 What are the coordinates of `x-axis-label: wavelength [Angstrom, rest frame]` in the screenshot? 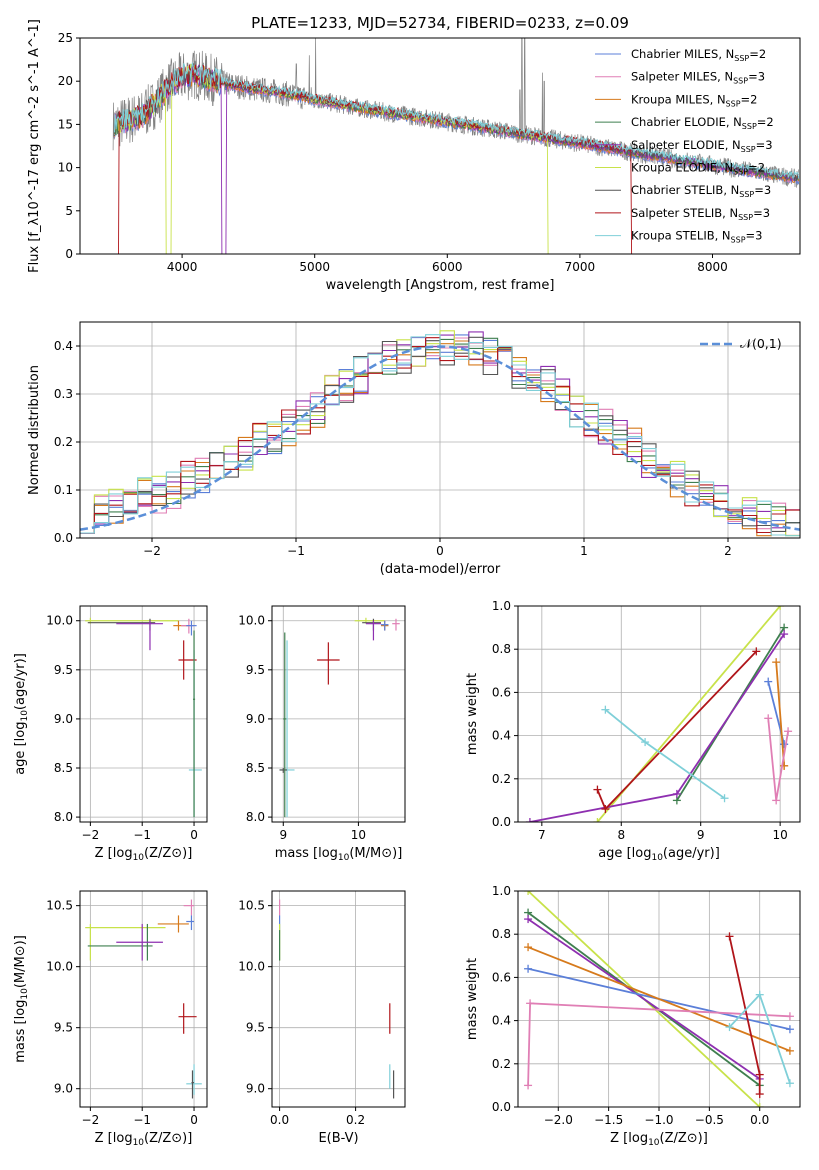 It's located at (440, 285).